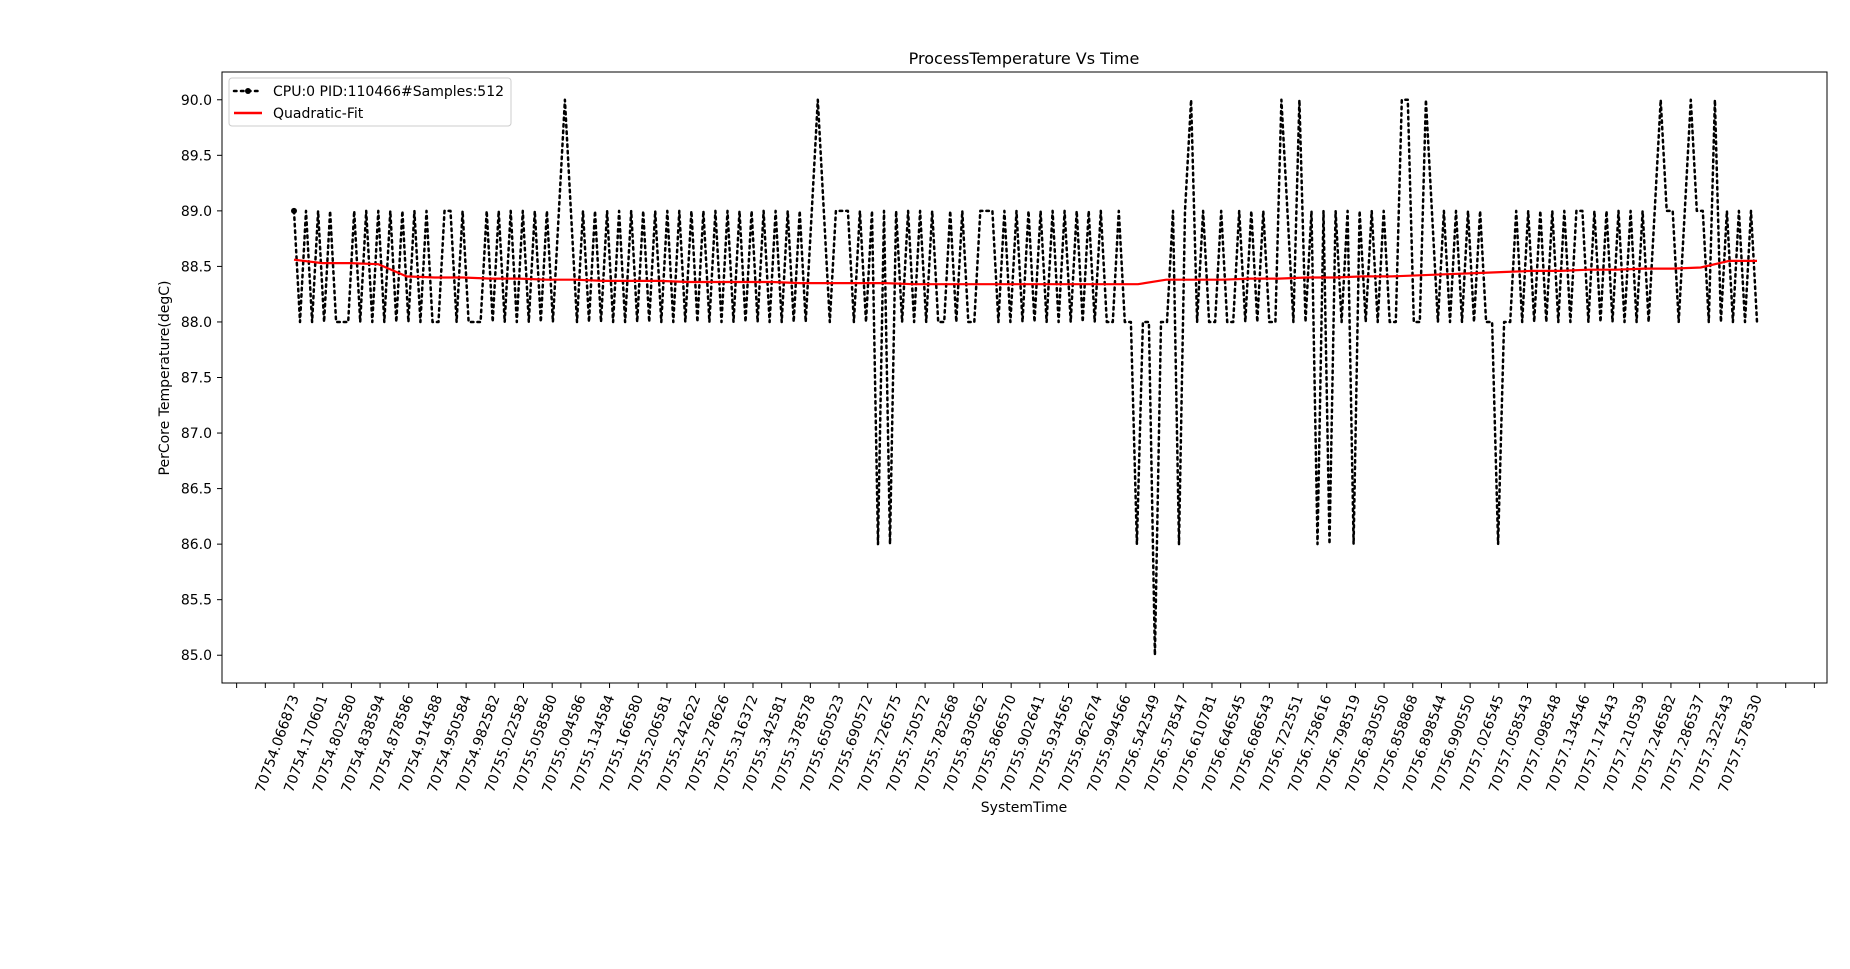 This screenshot has height=969, width=1850. What do you see at coordinates (196, 101) in the screenshot?
I see `y-tick-label: 90.0` at bounding box center [196, 101].